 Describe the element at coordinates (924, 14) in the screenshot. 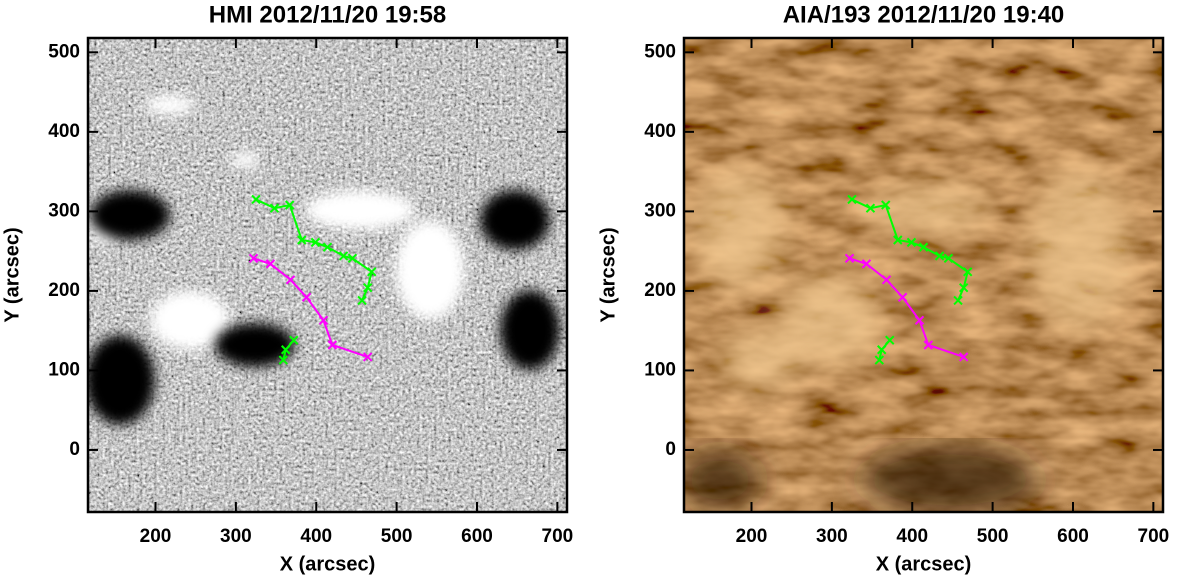

I see `chart-title: AIA/193 2012/11/20 19:40` at that location.